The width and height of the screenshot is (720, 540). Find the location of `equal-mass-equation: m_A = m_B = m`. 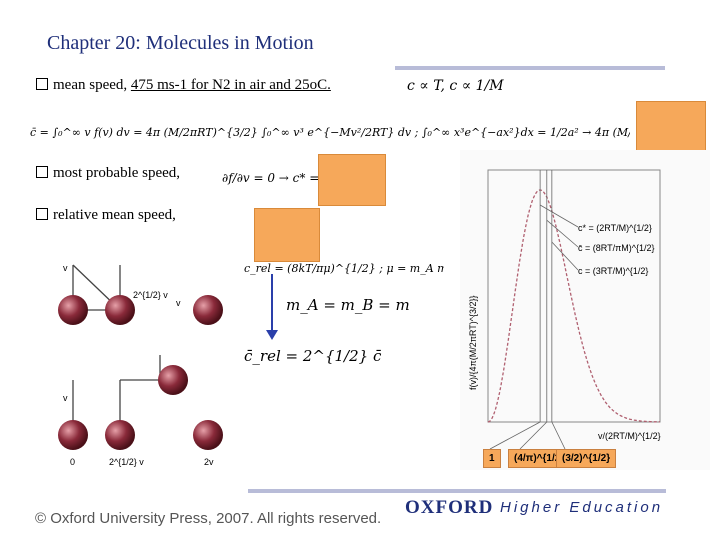

equal-mass-equation: m_A = m_B = m is located at coordinates (348, 305).